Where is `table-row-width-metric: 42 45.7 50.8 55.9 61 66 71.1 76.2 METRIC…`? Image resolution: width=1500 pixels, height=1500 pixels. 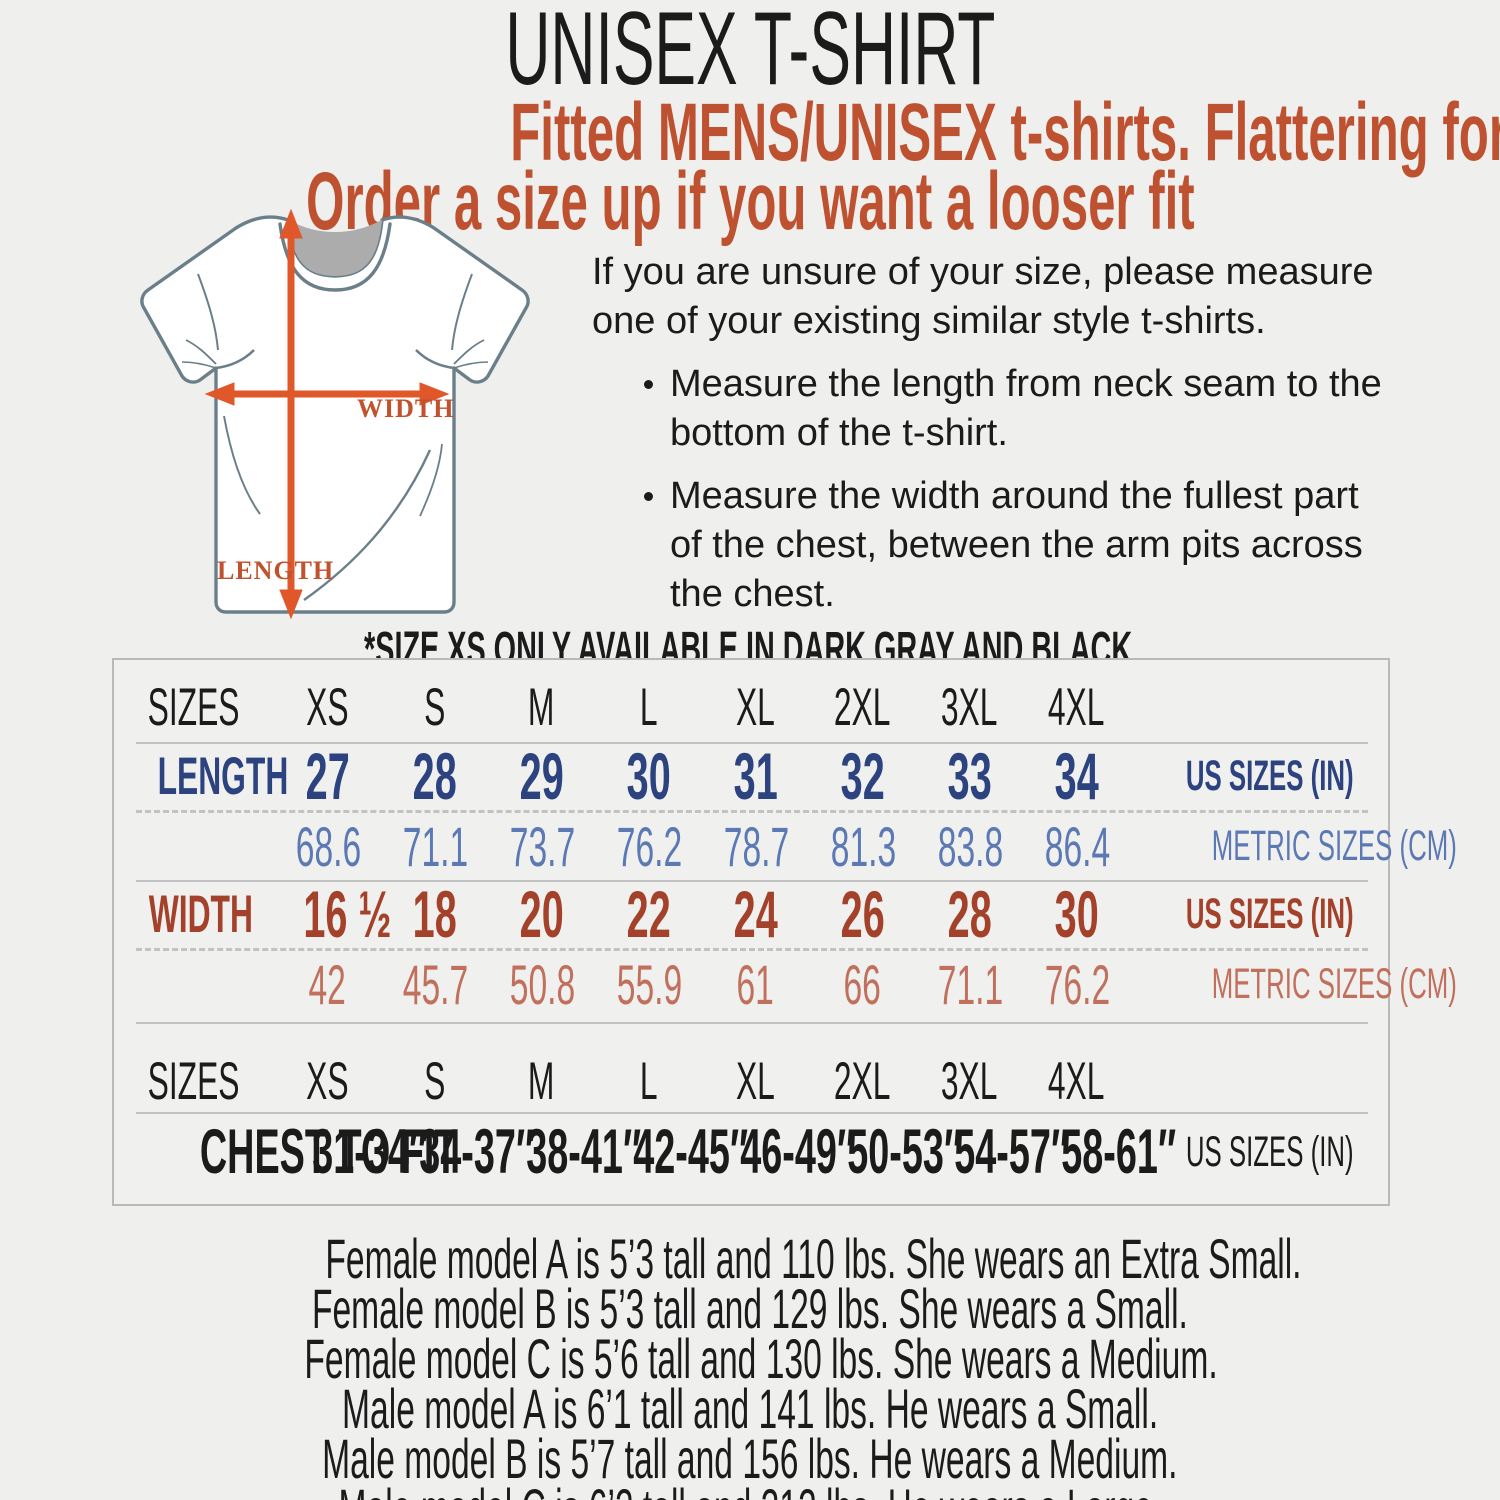
table-row-width-metric: 42 45.7 50.8 55.9 61 66 71.1 76.2 METRIC… is located at coordinates (785, 984).